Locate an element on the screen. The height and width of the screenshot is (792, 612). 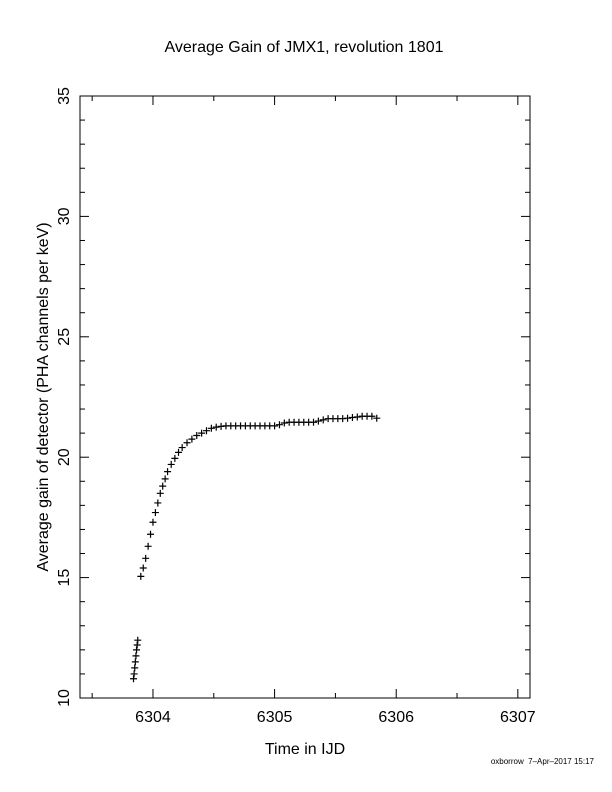
y-tick-label: 25 is located at coordinates (64, 337).